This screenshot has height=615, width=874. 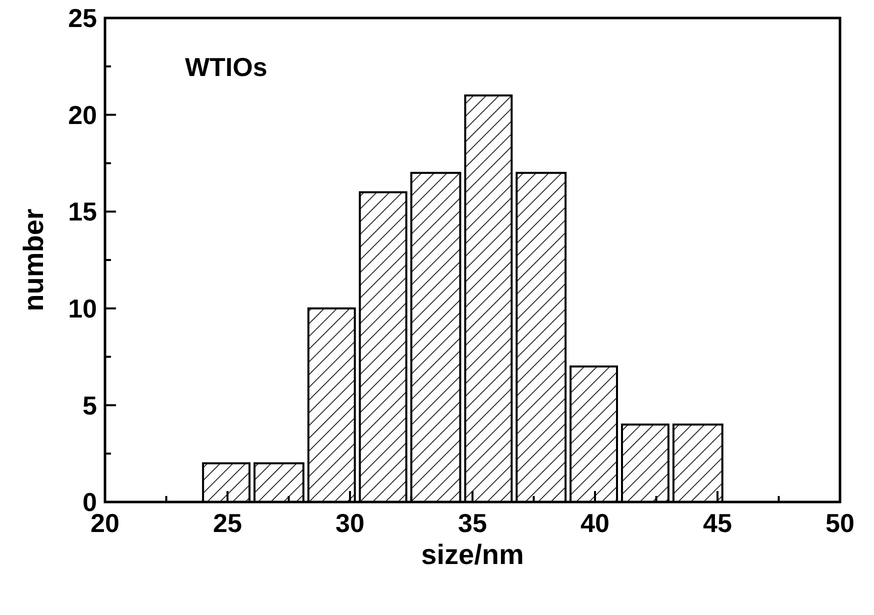 What do you see at coordinates (840, 523) in the screenshot?
I see `x-tick-label: 50` at bounding box center [840, 523].